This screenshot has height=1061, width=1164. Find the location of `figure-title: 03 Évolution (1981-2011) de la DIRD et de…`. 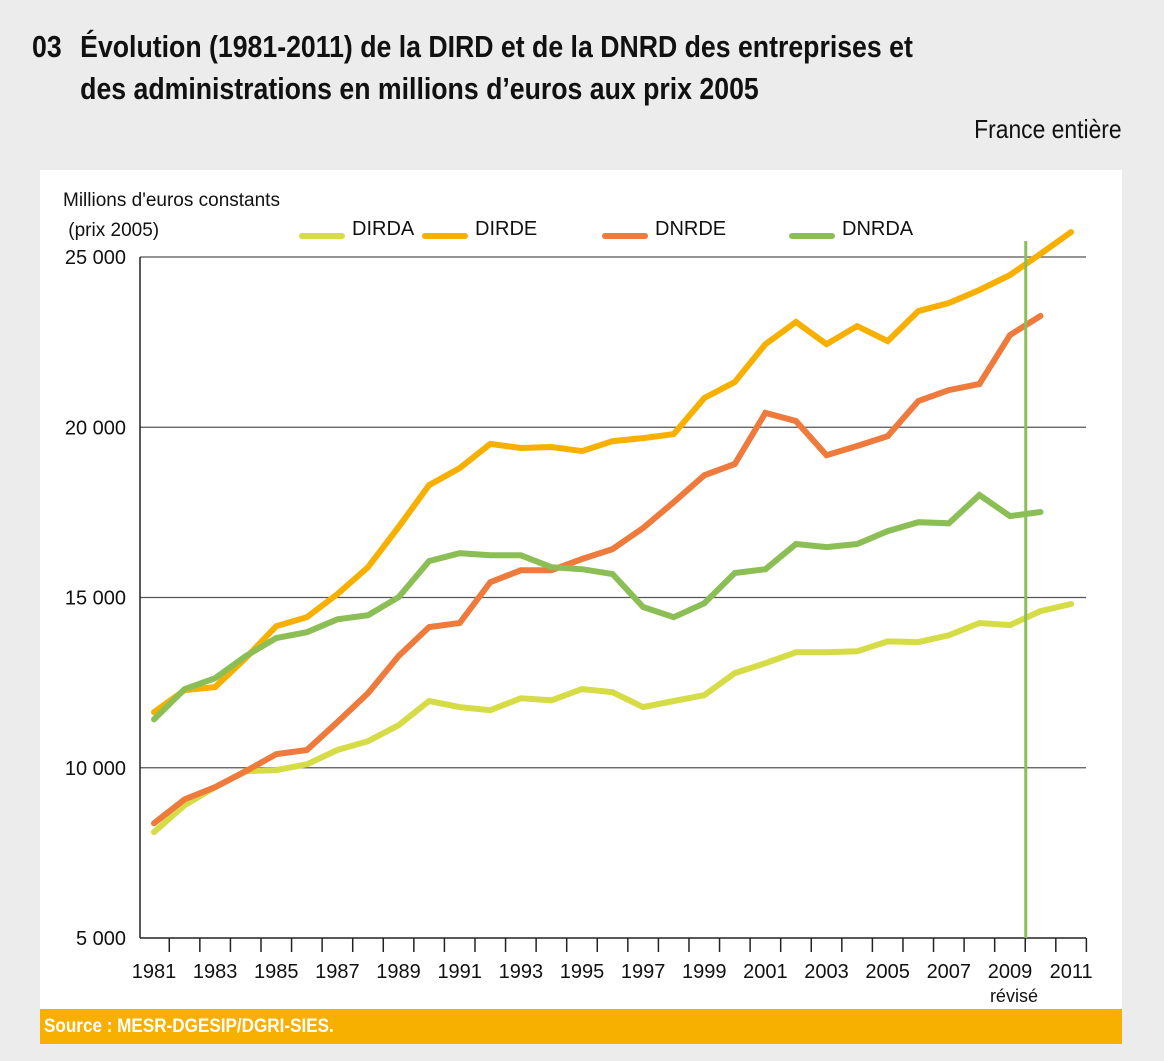

figure-title: 03 Évolution (1981-2011) de la DIRD et de… is located at coordinates (505, 68).